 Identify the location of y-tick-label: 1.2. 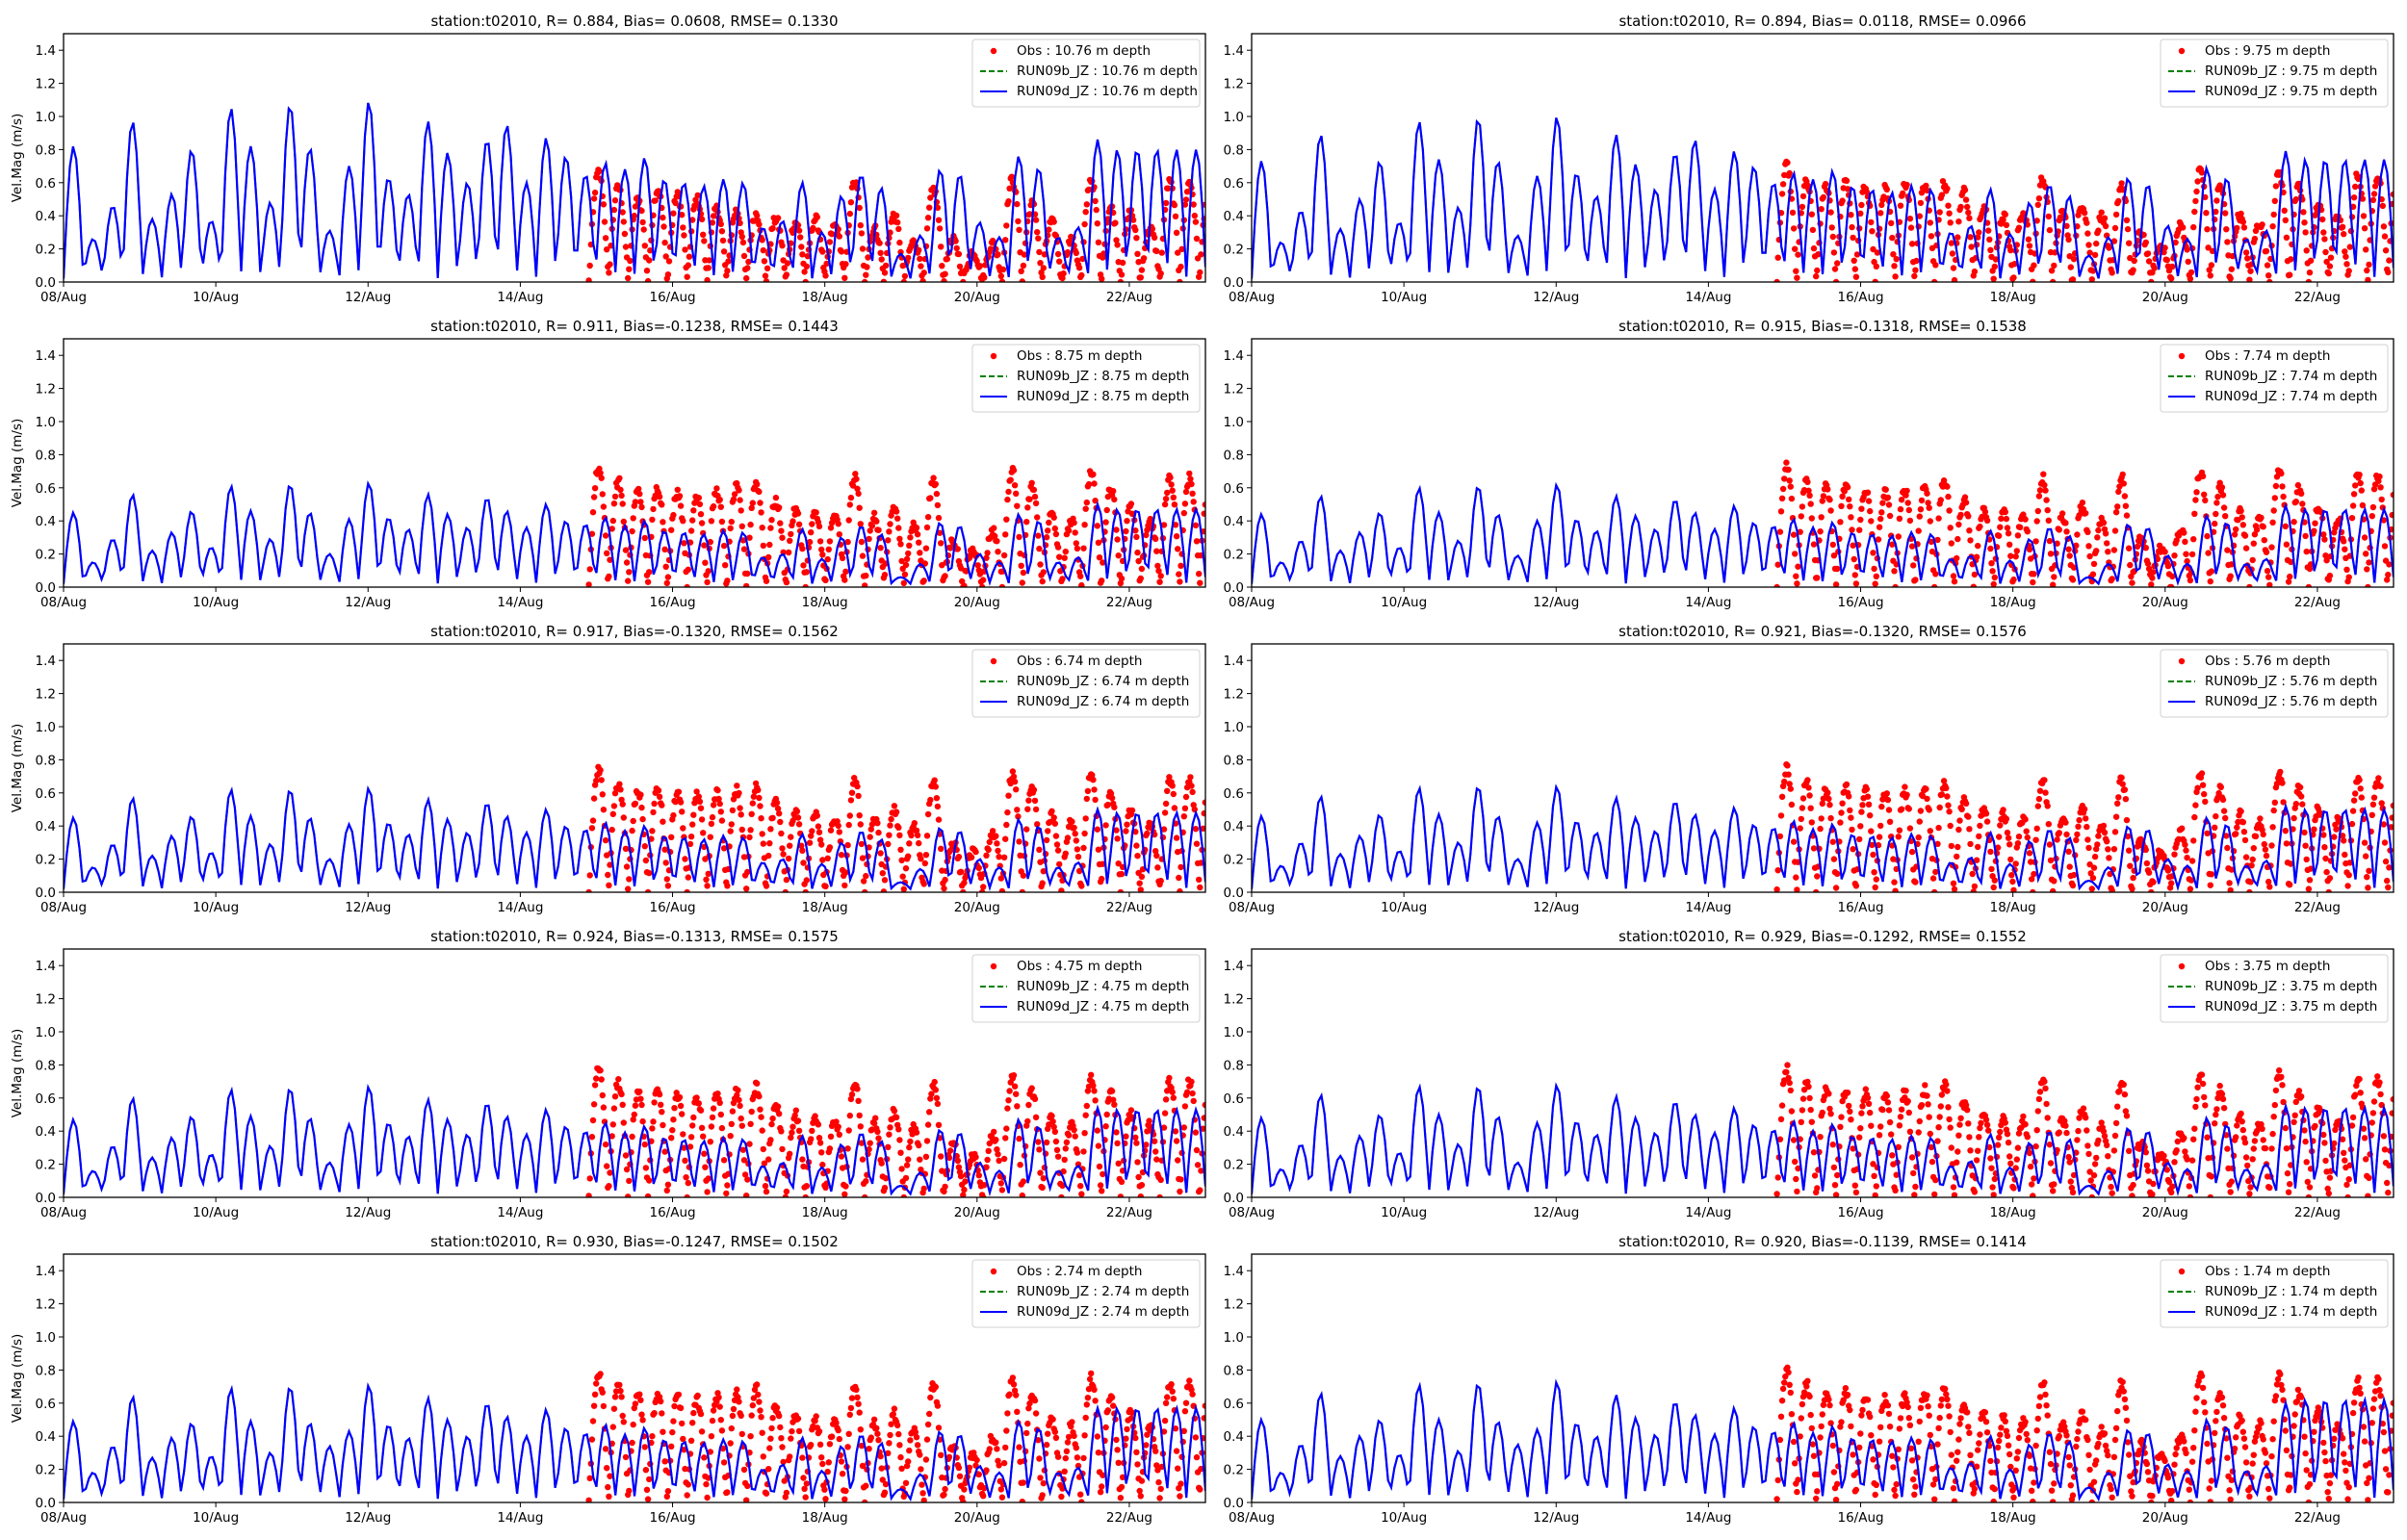
(1234, 390).